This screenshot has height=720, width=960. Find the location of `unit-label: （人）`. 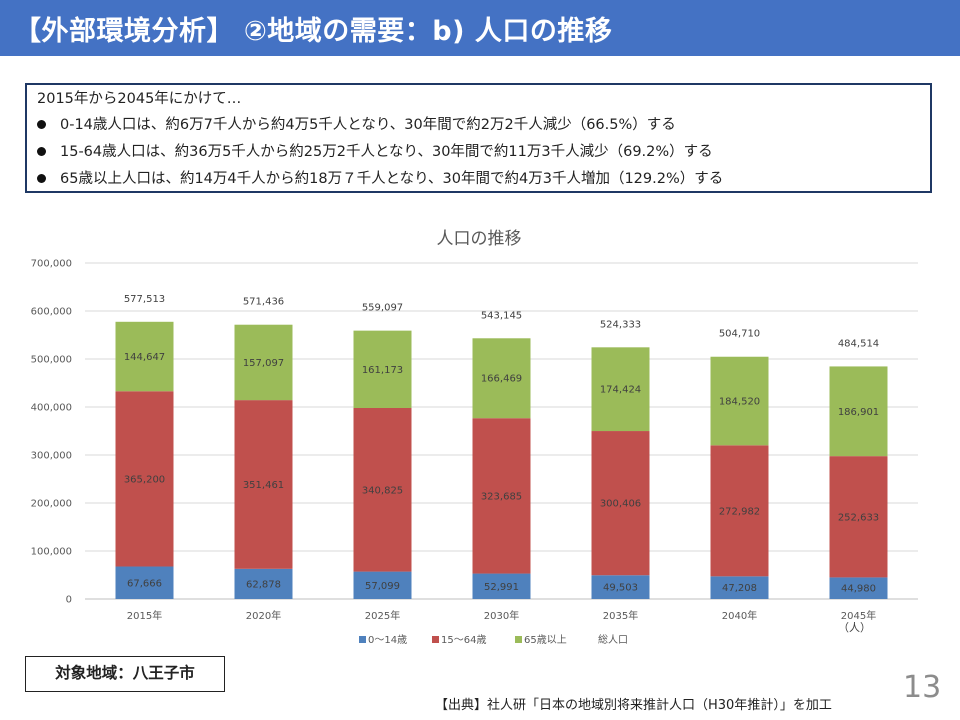

unit-label: （人） is located at coordinates (854, 627).